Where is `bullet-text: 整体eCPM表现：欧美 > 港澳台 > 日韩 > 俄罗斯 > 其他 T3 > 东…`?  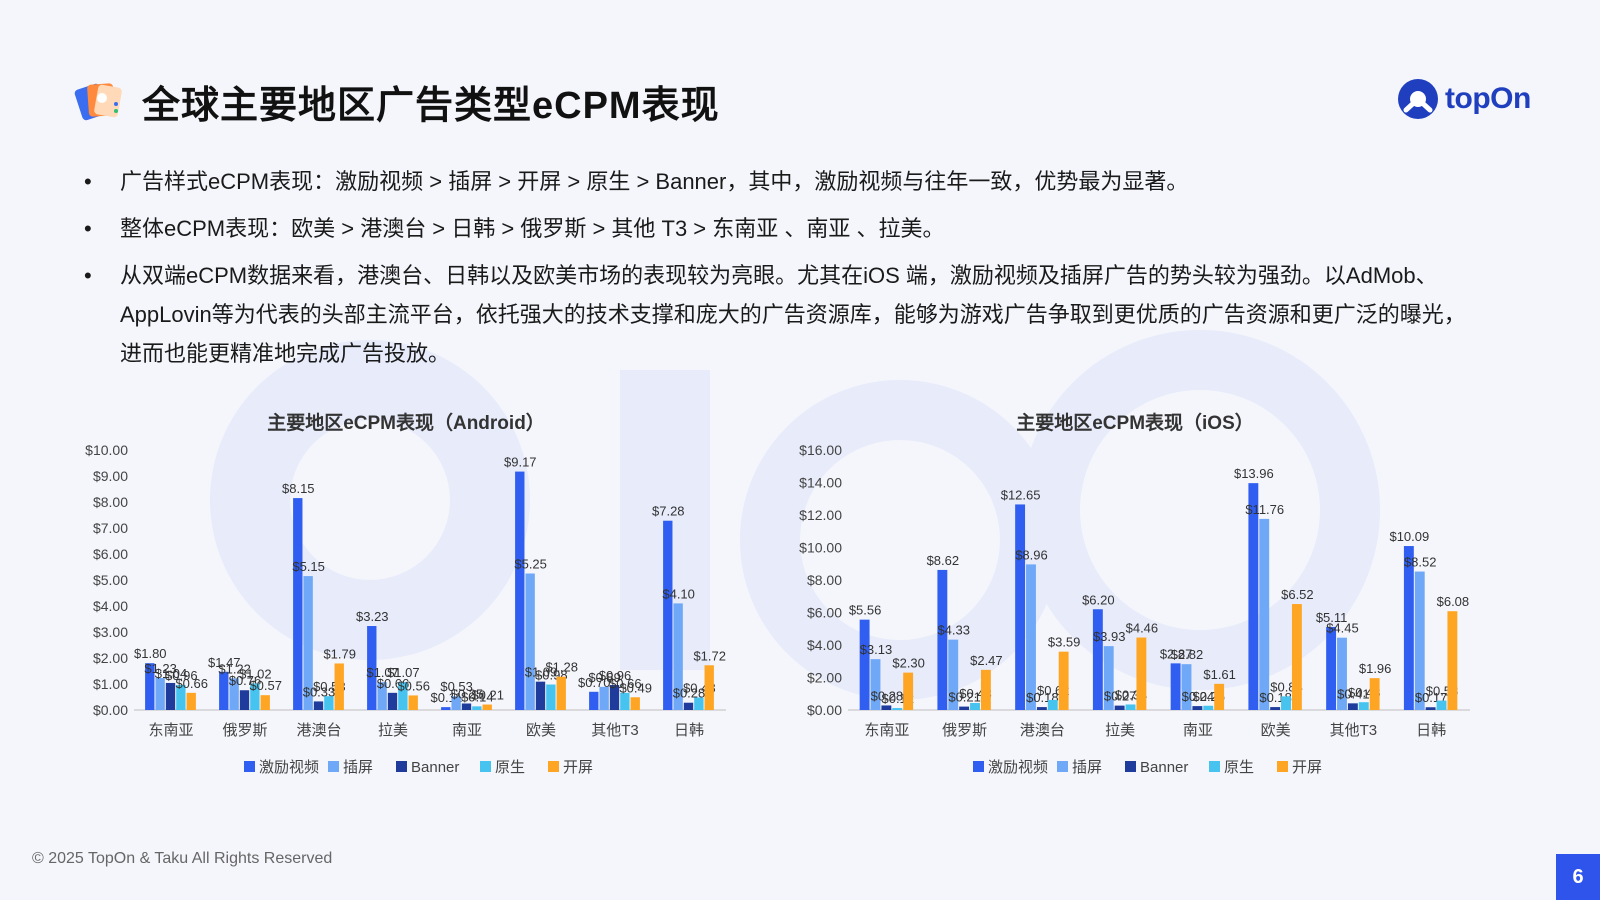 bullet-text: 整体eCPM表现：欧美 > 港澳台 > 日韩 > 俄罗斯 > 其他 T3 > 东… is located at coordinates (532, 228).